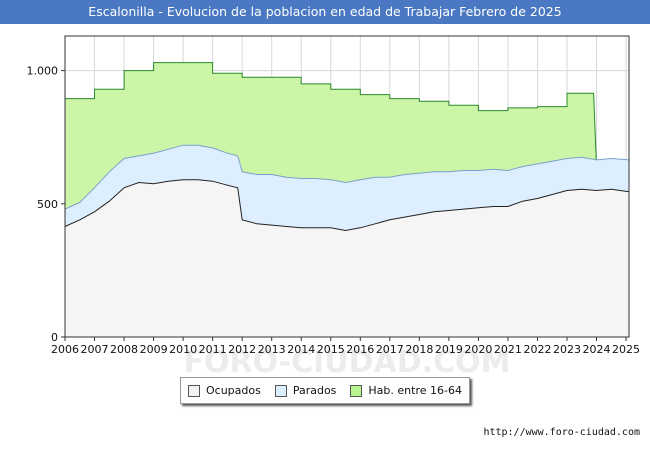 The height and width of the screenshot is (450, 650). What do you see at coordinates (193, 390) in the screenshot?
I see `legend-swatch-ocupados` at bounding box center [193, 390].